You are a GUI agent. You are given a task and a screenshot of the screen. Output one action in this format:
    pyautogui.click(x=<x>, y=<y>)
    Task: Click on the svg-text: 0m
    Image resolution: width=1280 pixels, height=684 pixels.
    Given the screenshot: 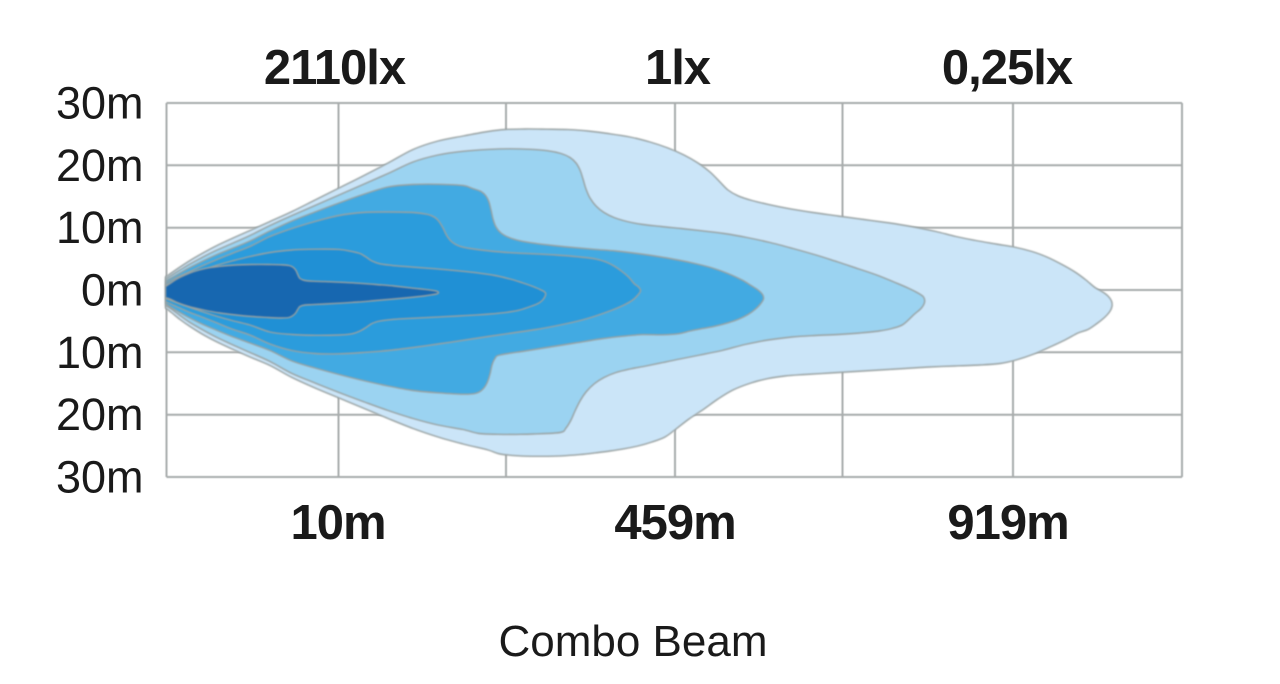 What is the action you would take?
    pyautogui.click(x=112, y=290)
    